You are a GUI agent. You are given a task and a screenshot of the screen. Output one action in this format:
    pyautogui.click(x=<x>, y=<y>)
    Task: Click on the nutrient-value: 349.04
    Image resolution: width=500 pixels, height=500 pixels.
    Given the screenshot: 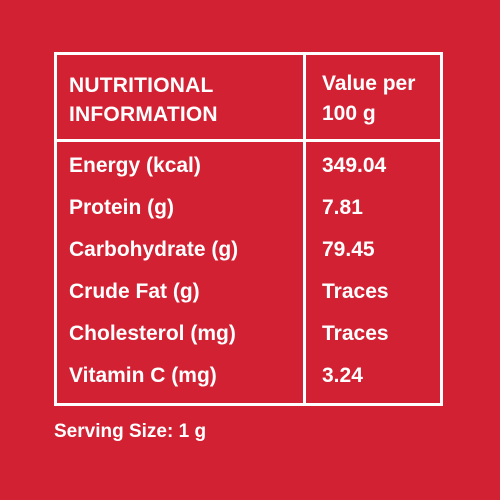 What is the action you would take?
    pyautogui.click(x=354, y=165)
    